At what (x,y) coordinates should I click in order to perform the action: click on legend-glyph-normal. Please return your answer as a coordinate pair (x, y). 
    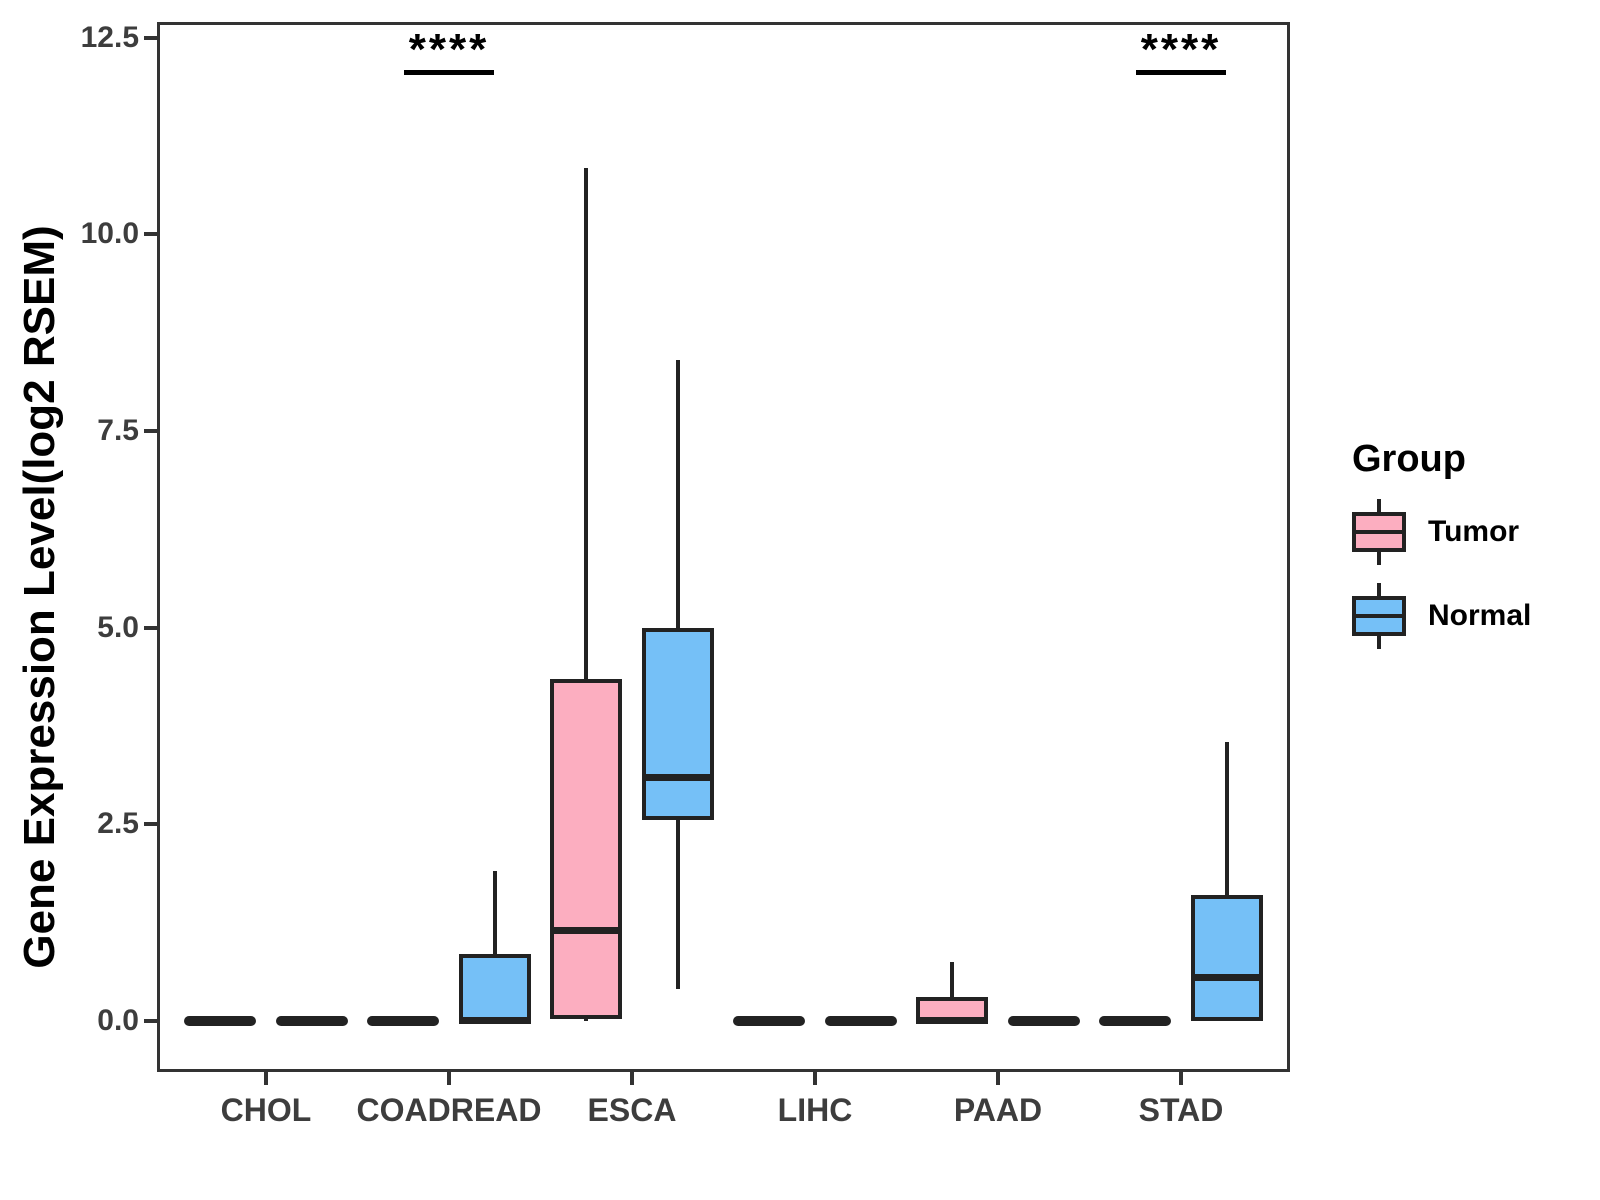
    Looking at the image, I should click on (1379, 616).